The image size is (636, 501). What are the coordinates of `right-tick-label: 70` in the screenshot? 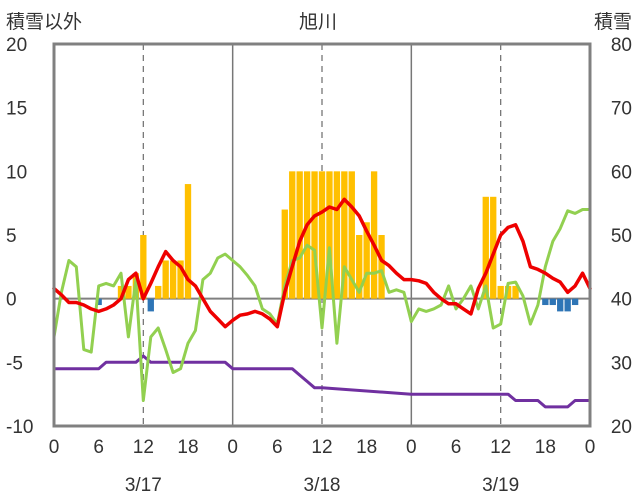 It's located at (621, 109).